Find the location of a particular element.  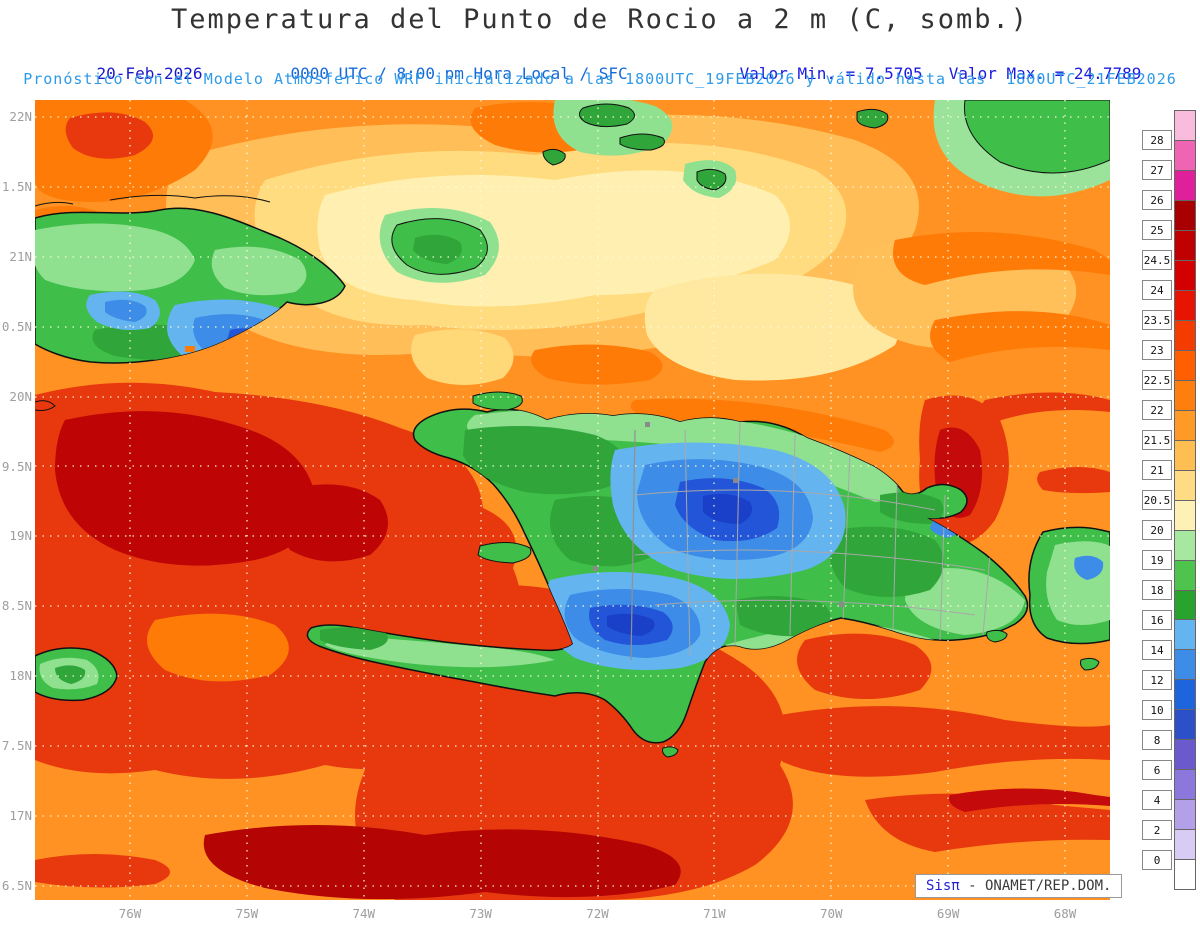

colorbar-tick-label: 4 is located at coordinates (1157, 800).